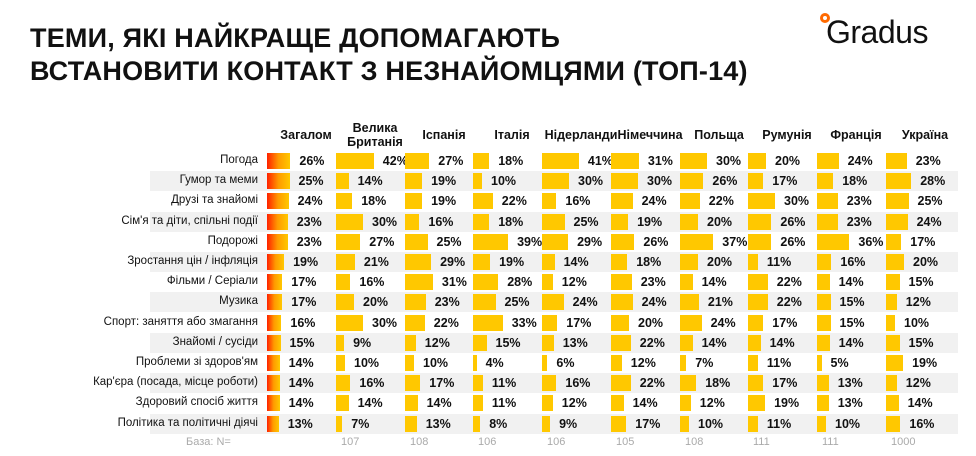  Describe the element at coordinates (350, 442) in the screenshot. I see `base-value: 107` at that location.